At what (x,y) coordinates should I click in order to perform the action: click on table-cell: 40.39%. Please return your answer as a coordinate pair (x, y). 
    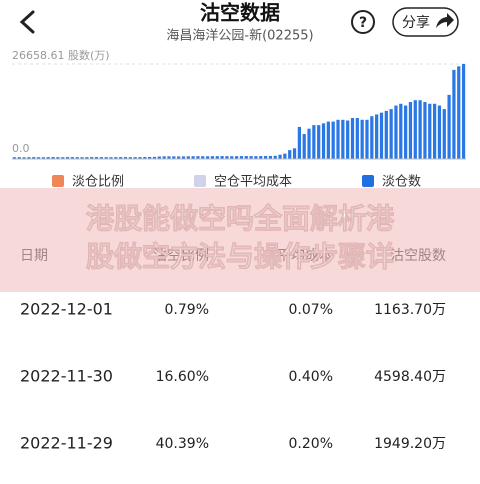
    Looking at the image, I should click on (182, 444).